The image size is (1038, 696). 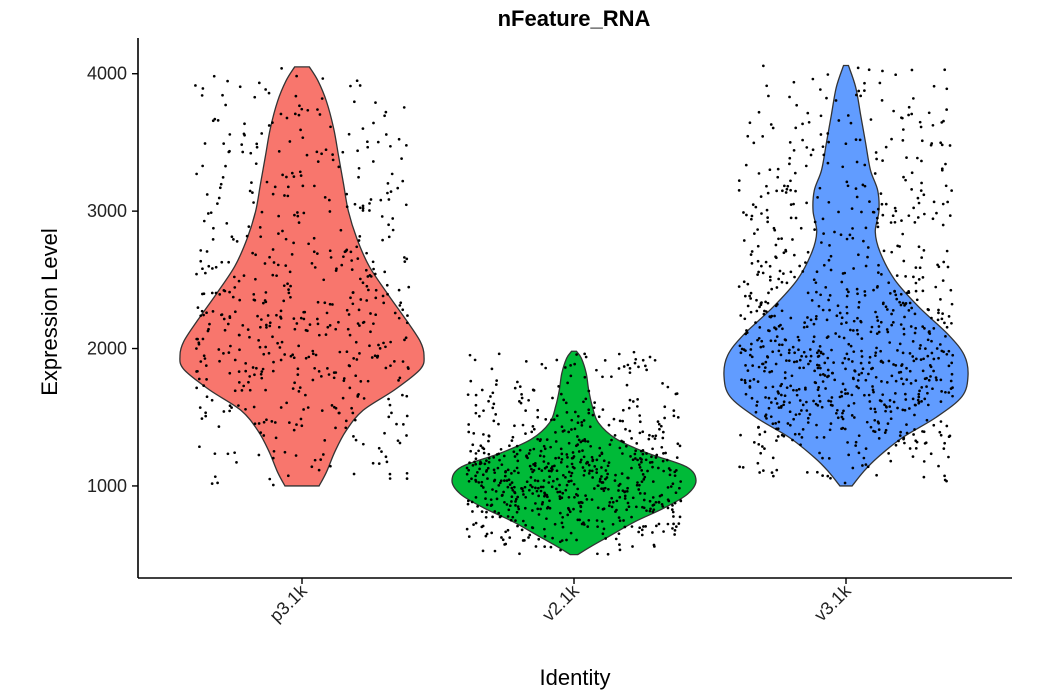 What do you see at coordinates (560, 602) in the screenshot?
I see `x-tick-label: v2.1k` at bounding box center [560, 602].